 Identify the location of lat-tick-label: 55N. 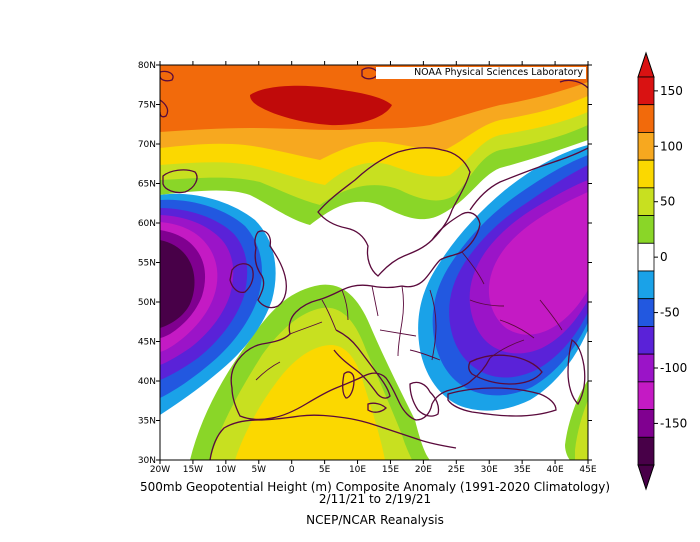
(147, 264).